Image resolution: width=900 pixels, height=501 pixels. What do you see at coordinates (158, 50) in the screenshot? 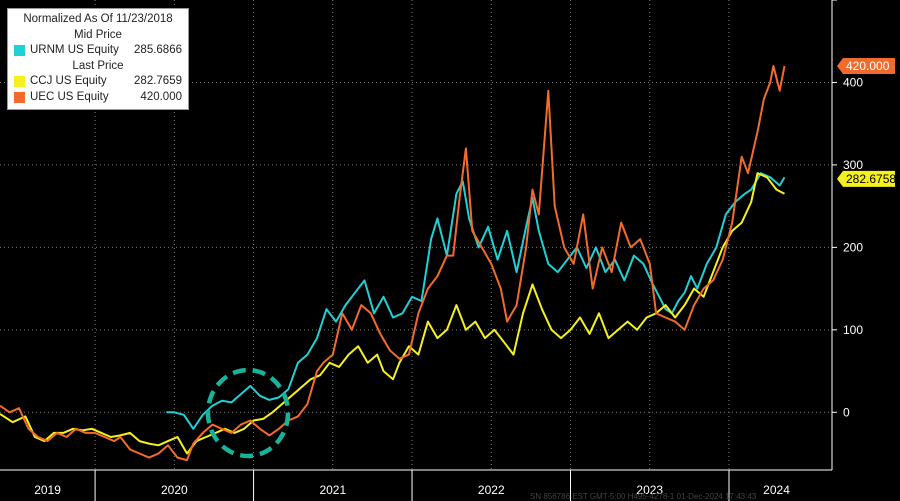
I see `legend-item-value: 285.6866` at bounding box center [158, 50].